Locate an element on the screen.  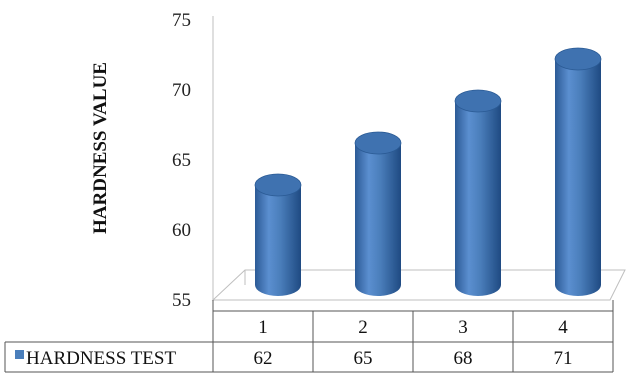
legend-swatch is located at coordinates (19, 354).